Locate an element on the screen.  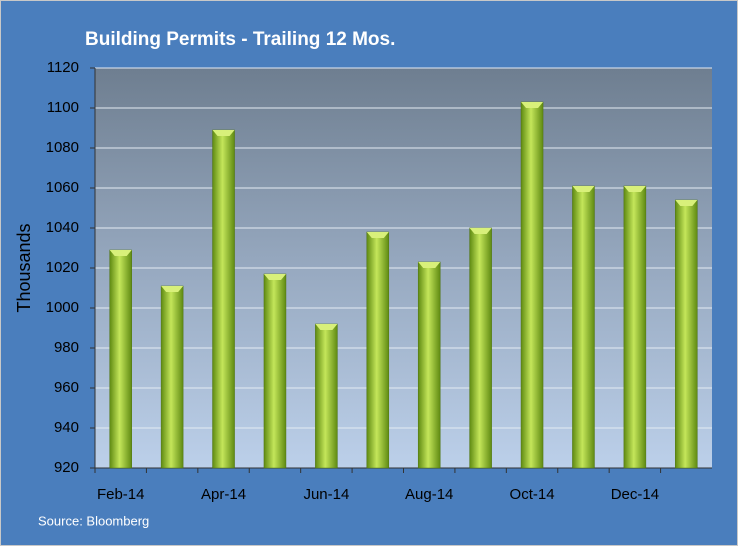
y-tick-label: 980 is located at coordinates (66, 347).